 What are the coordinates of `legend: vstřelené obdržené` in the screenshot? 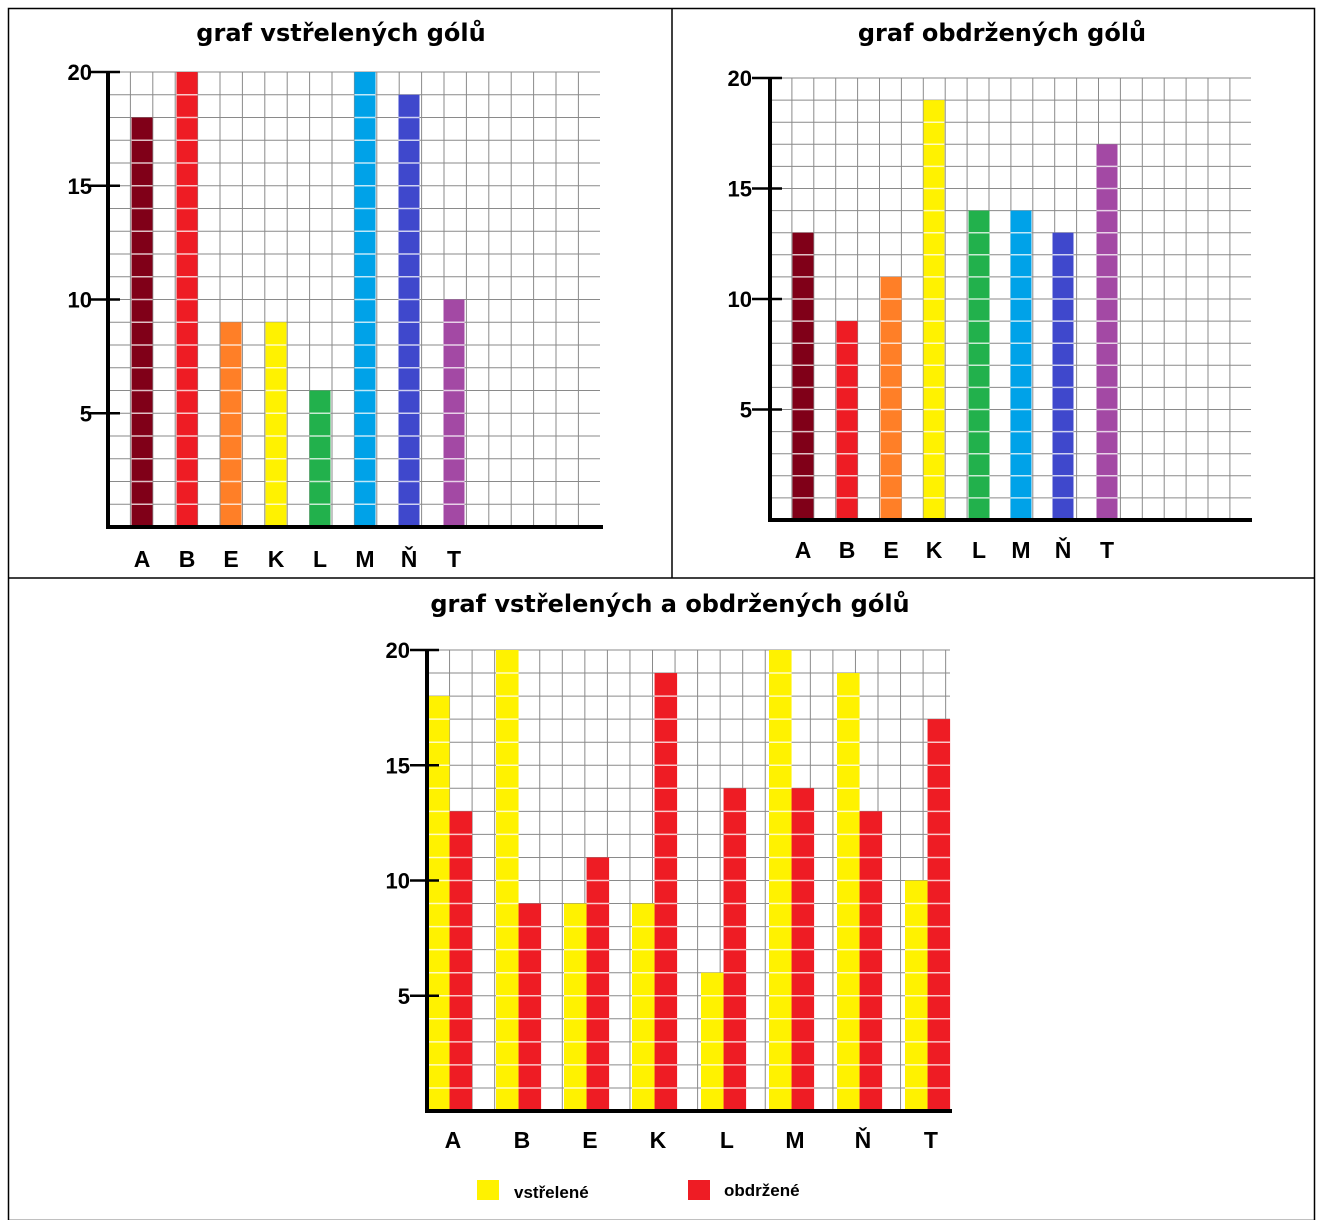 It's located at (638, 1191).